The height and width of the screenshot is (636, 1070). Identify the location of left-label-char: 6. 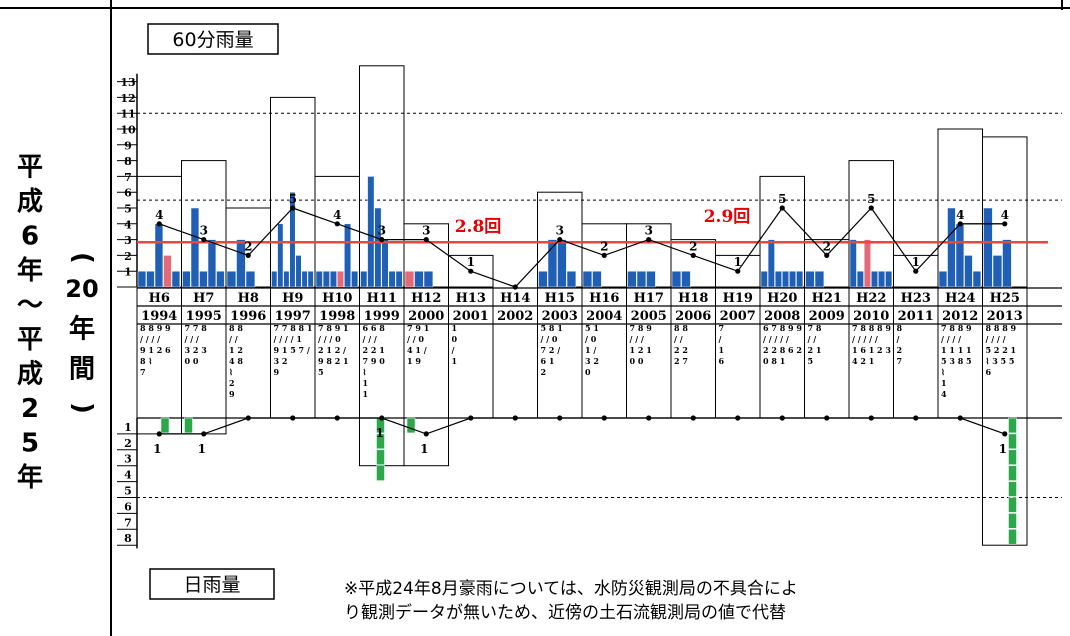
(30, 237).